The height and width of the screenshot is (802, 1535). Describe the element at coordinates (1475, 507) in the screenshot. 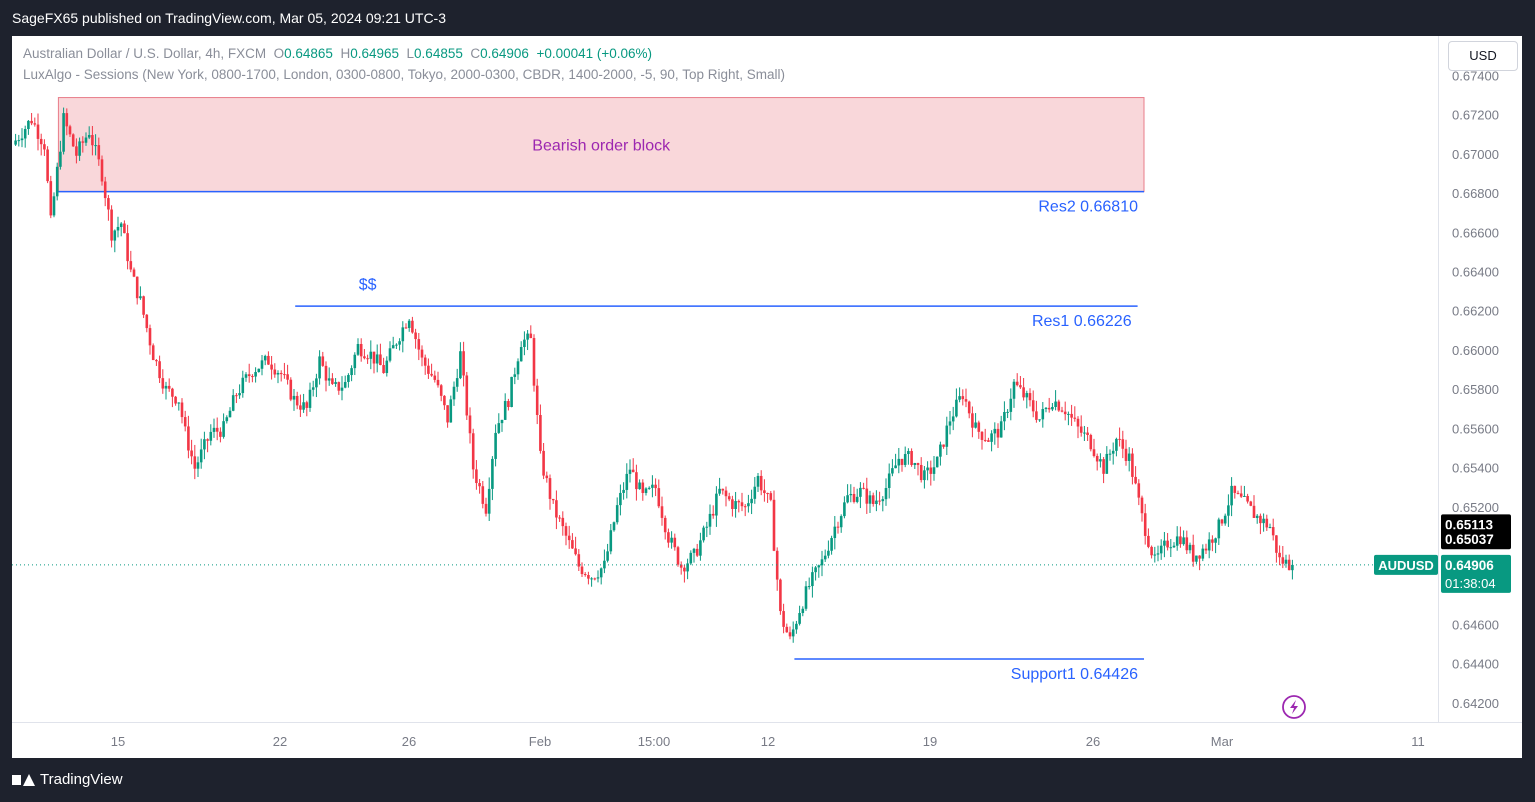

I see `y-tick-label: 0.65200` at that location.